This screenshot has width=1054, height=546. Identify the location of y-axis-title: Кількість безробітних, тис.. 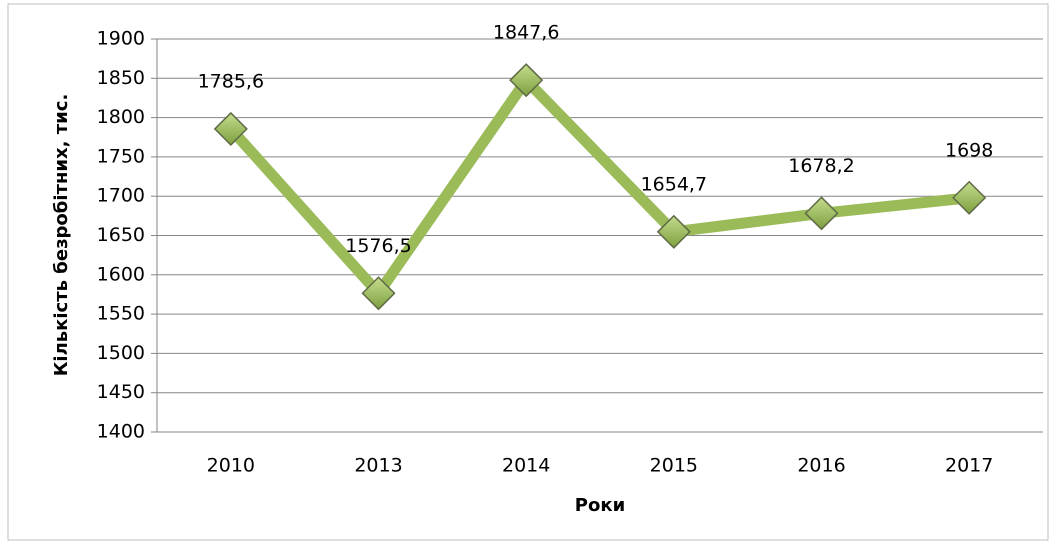
(61, 235).